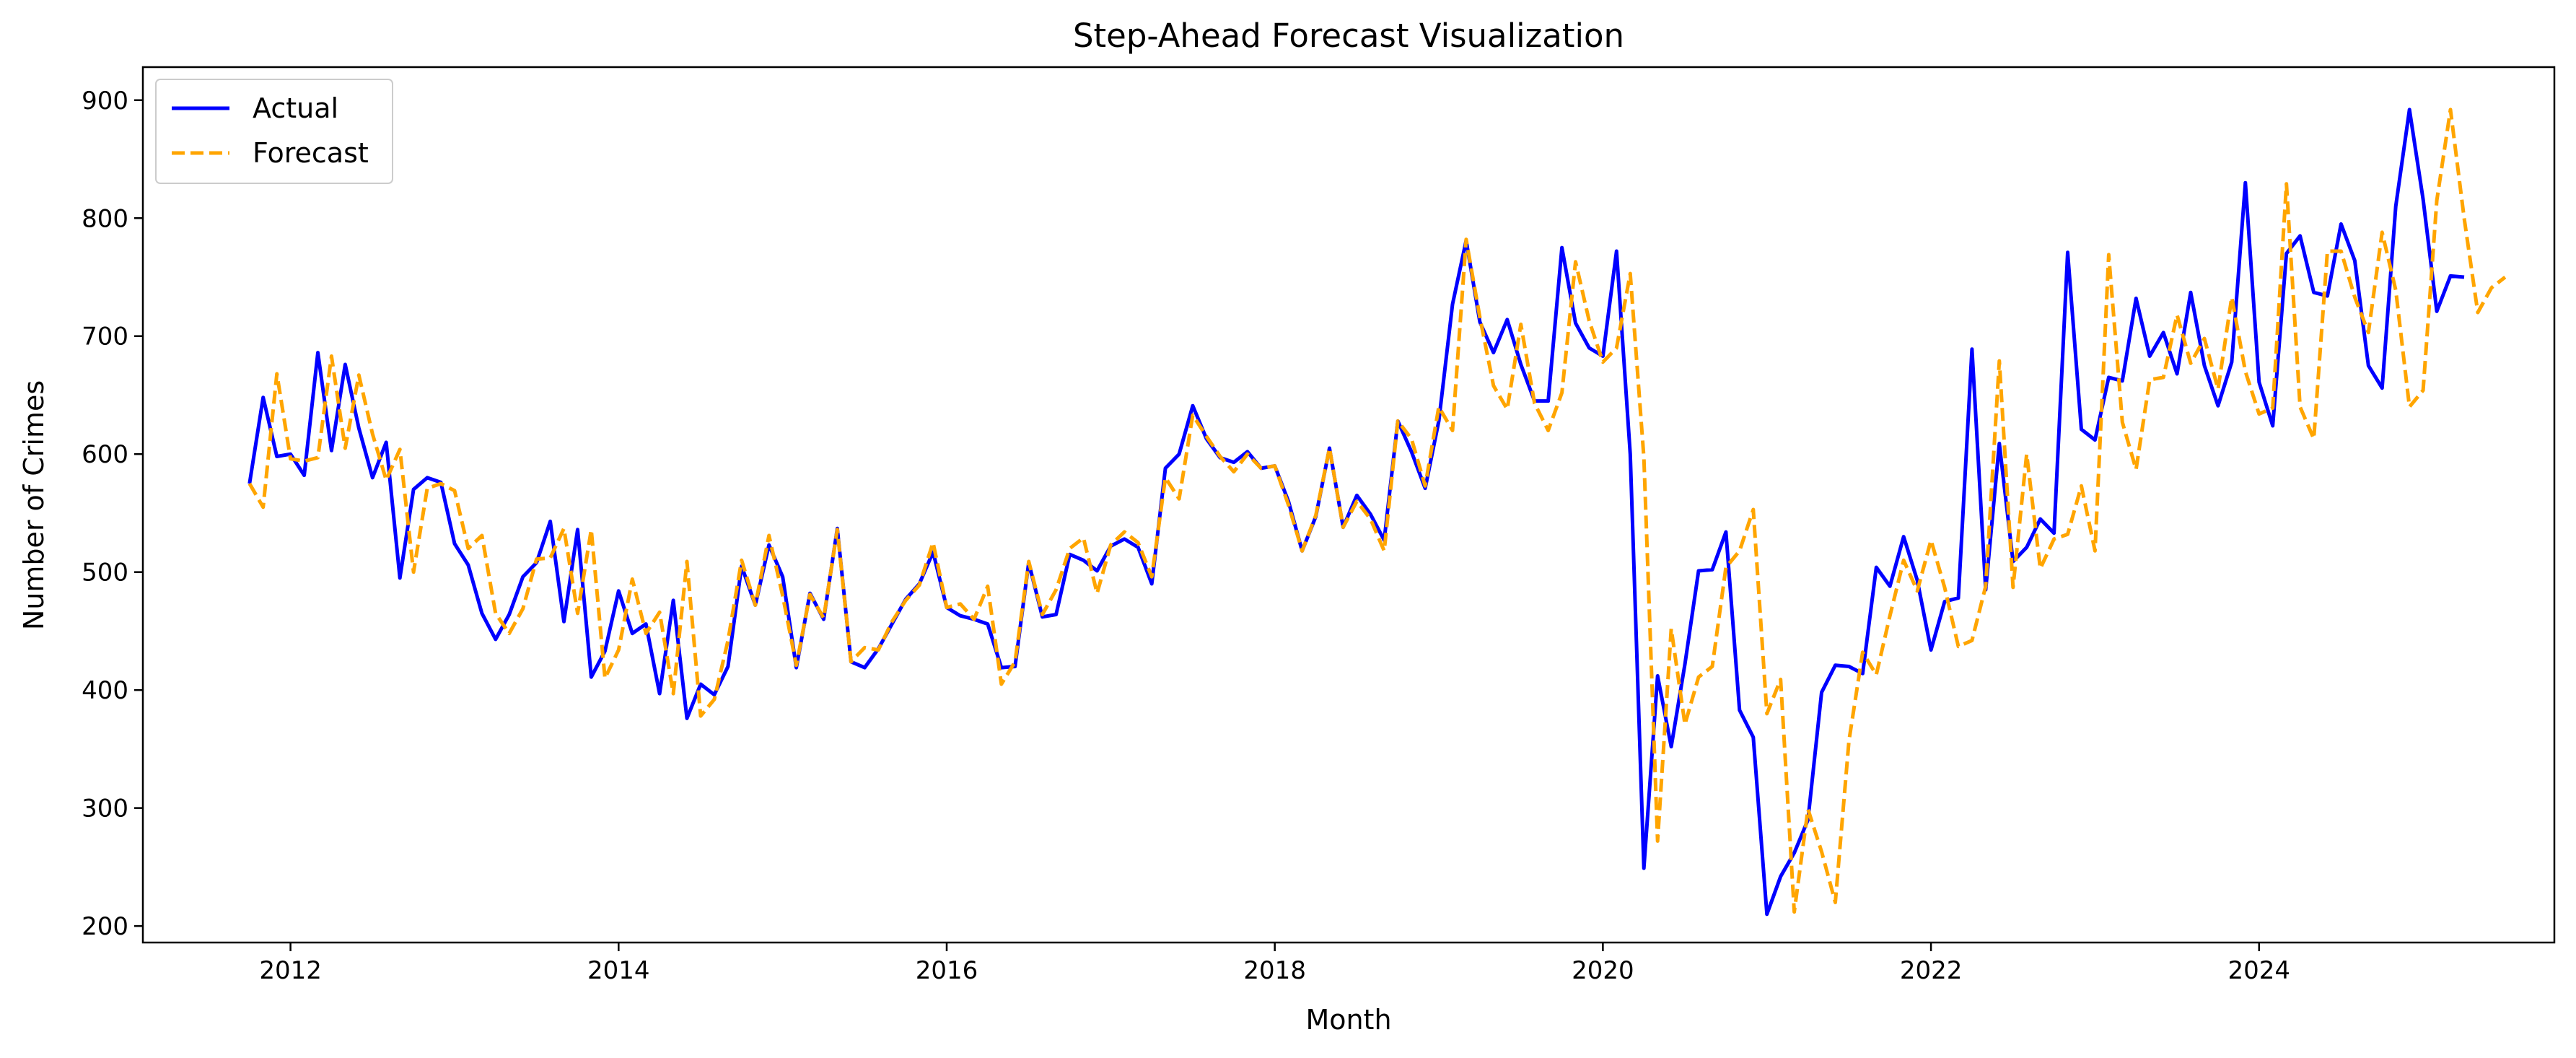 The height and width of the screenshot is (1058, 2576). I want to click on x-axis-label: Month, so click(1348, 1020).